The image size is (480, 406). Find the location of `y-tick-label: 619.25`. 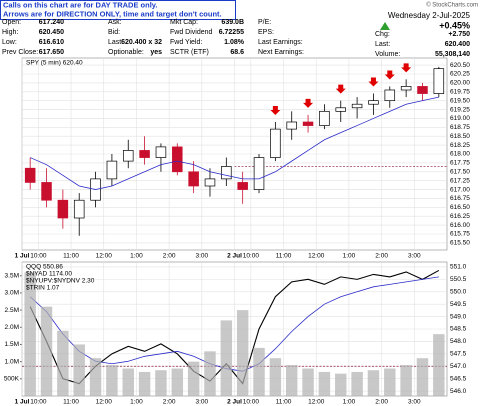

y-tick-label: 619.25 is located at coordinates (460, 109).